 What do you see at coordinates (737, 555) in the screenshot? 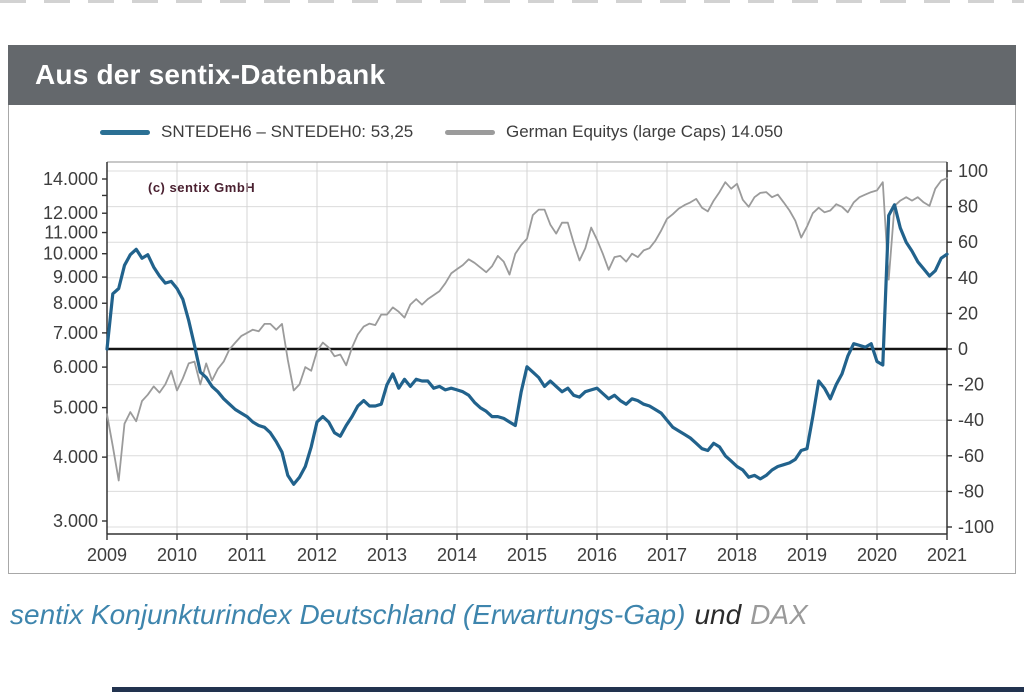
I see `x-axis-label: 2018` at bounding box center [737, 555].